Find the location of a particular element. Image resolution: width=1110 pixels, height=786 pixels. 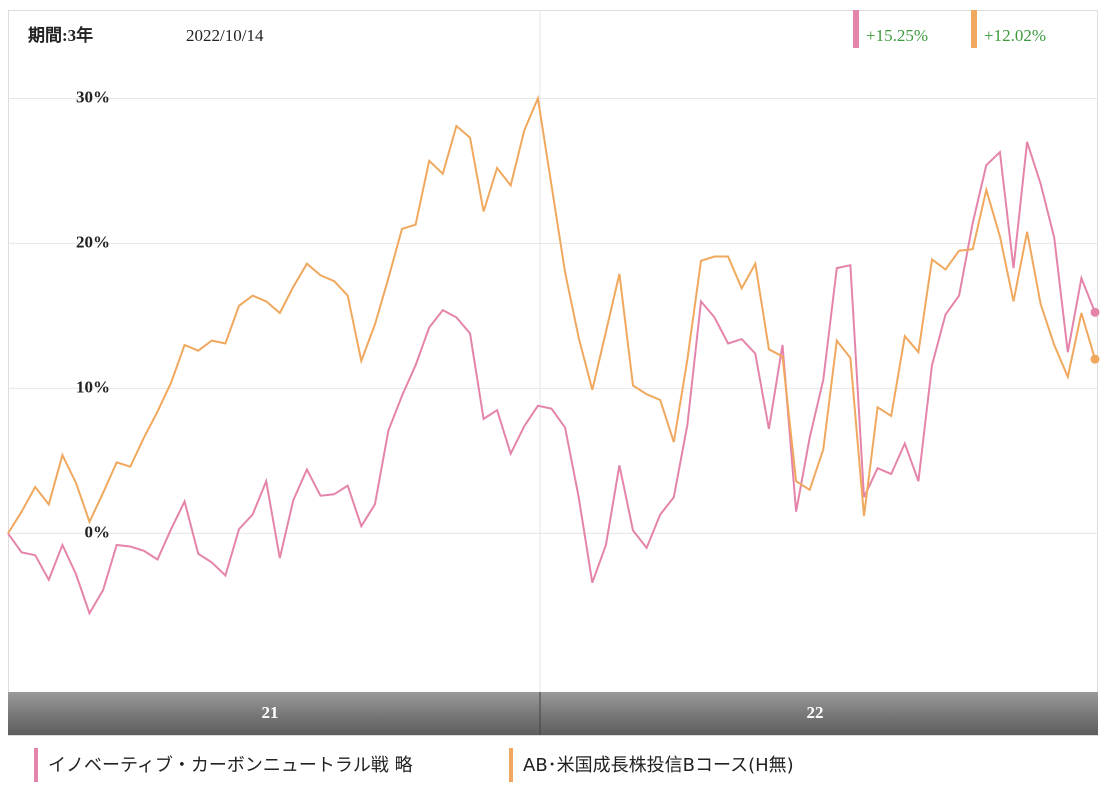

y-tick-label: 30% is located at coordinates (93, 96).